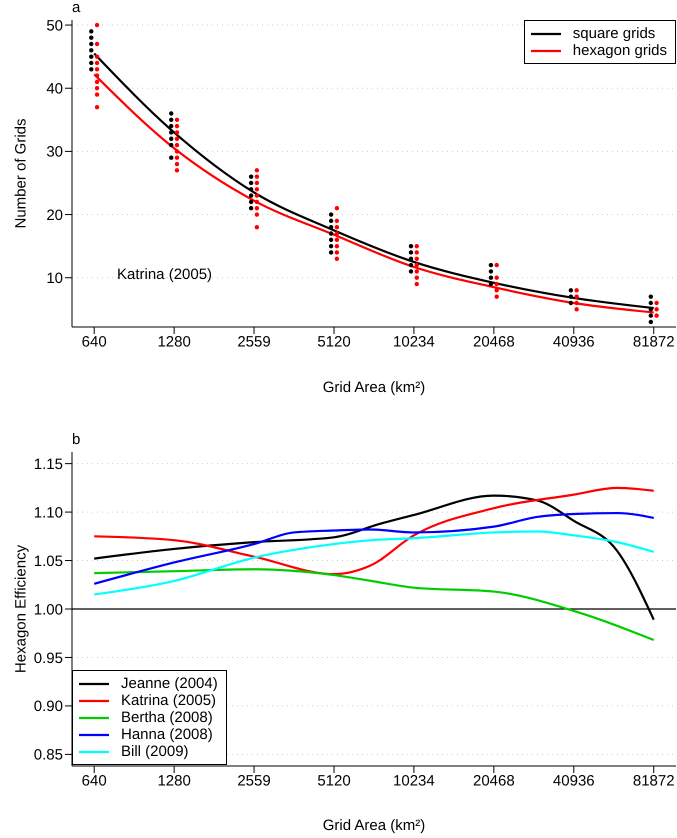  I want to click on legend-label: hexagon grids, so click(619, 50).